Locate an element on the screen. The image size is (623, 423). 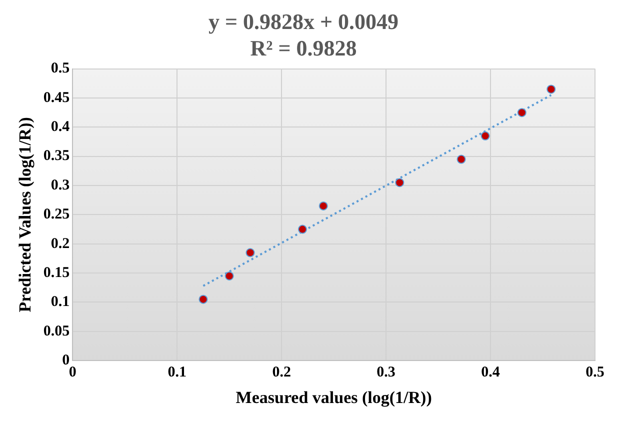
x-axis-title: Measured values (log(1/R)) is located at coordinates (334, 398).